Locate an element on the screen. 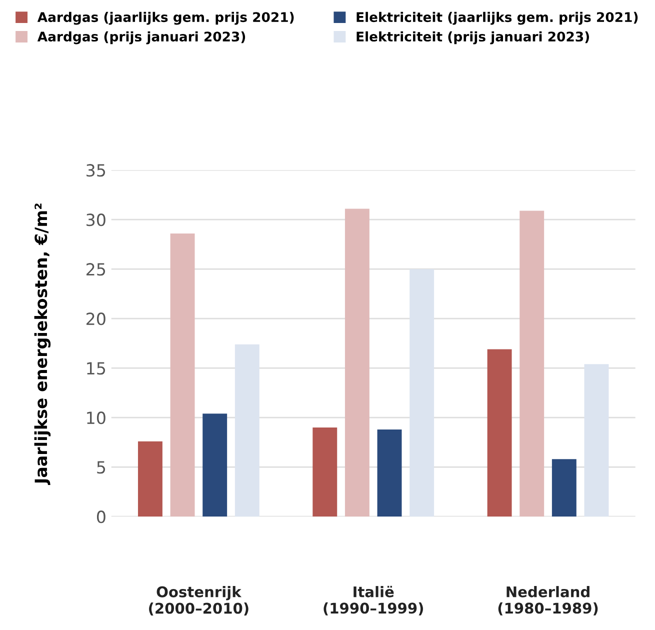  x-tick-label: Italië (1990–1999) is located at coordinates (373, 601).